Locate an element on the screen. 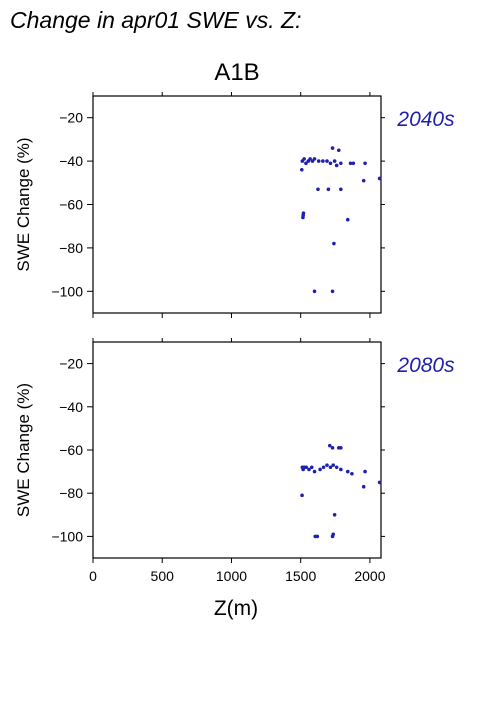 The height and width of the screenshot is (709, 501). page-title: Change in apr01 SWE vs. Z: is located at coordinates (155, 20).